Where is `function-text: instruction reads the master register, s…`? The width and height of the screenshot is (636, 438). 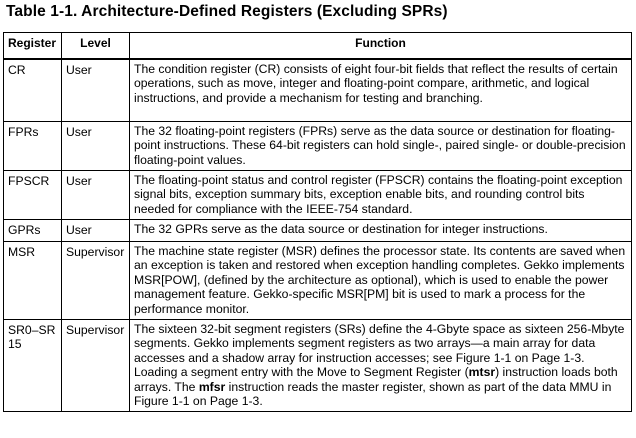 function-text: instruction reads the master register, s… is located at coordinates (373, 394).